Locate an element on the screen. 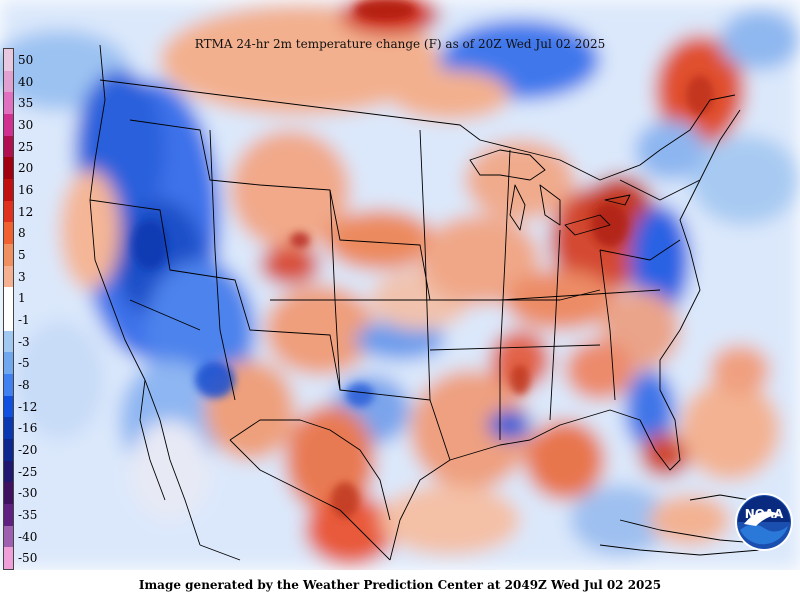 The height and width of the screenshot is (600, 800). legend-label: -8 is located at coordinates (24, 384).